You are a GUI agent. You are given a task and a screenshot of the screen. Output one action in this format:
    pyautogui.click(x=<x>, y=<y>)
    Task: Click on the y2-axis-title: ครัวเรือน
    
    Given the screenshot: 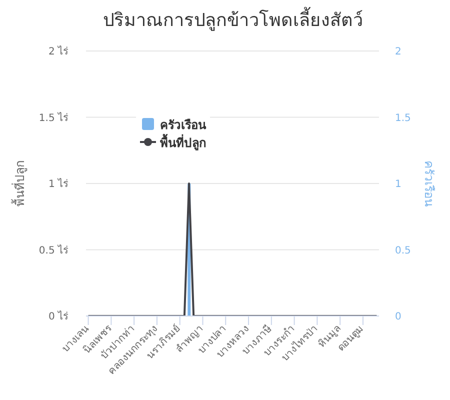 What is the action you would take?
    pyautogui.click(x=429, y=183)
    